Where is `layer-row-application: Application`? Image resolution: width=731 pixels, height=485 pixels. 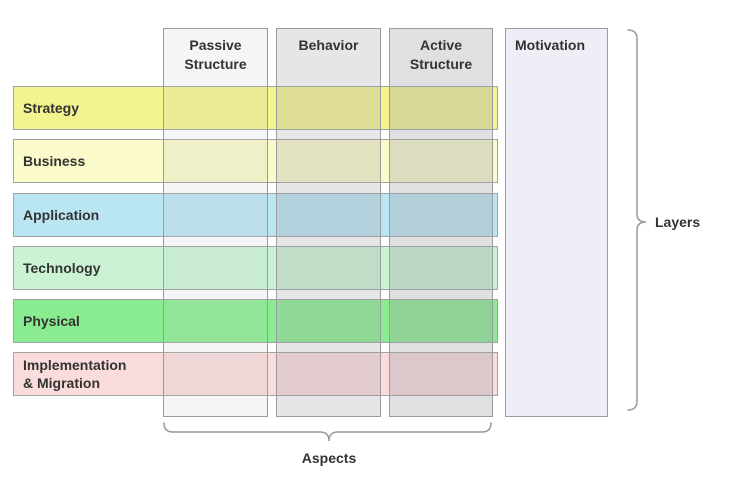 layer-row-application: Application is located at coordinates (255, 215).